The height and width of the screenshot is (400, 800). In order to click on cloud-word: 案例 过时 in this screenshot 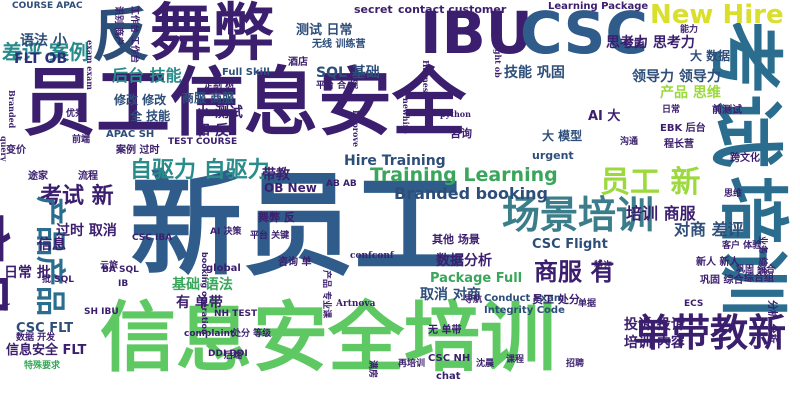, I will do `click(138, 150)`.